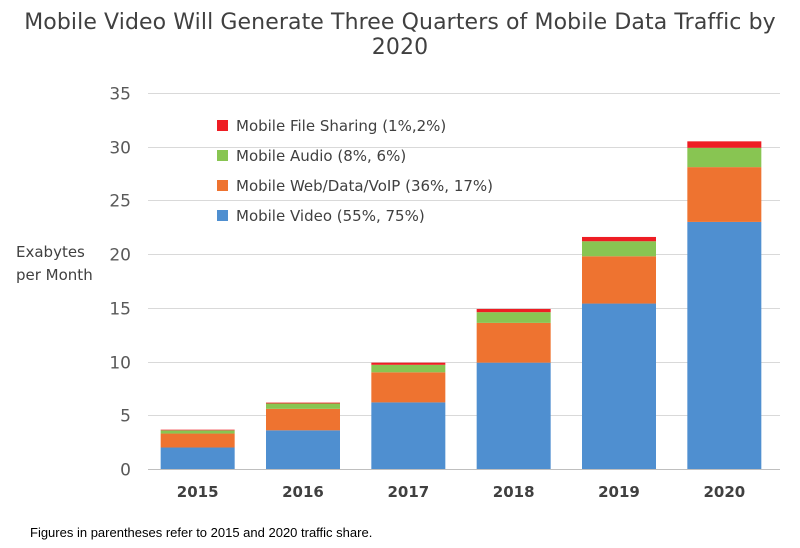 The height and width of the screenshot is (548, 800). What do you see at coordinates (120, 310) in the screenshot?
I see `y-tick-label: 15` at bounding box center [120, 310].